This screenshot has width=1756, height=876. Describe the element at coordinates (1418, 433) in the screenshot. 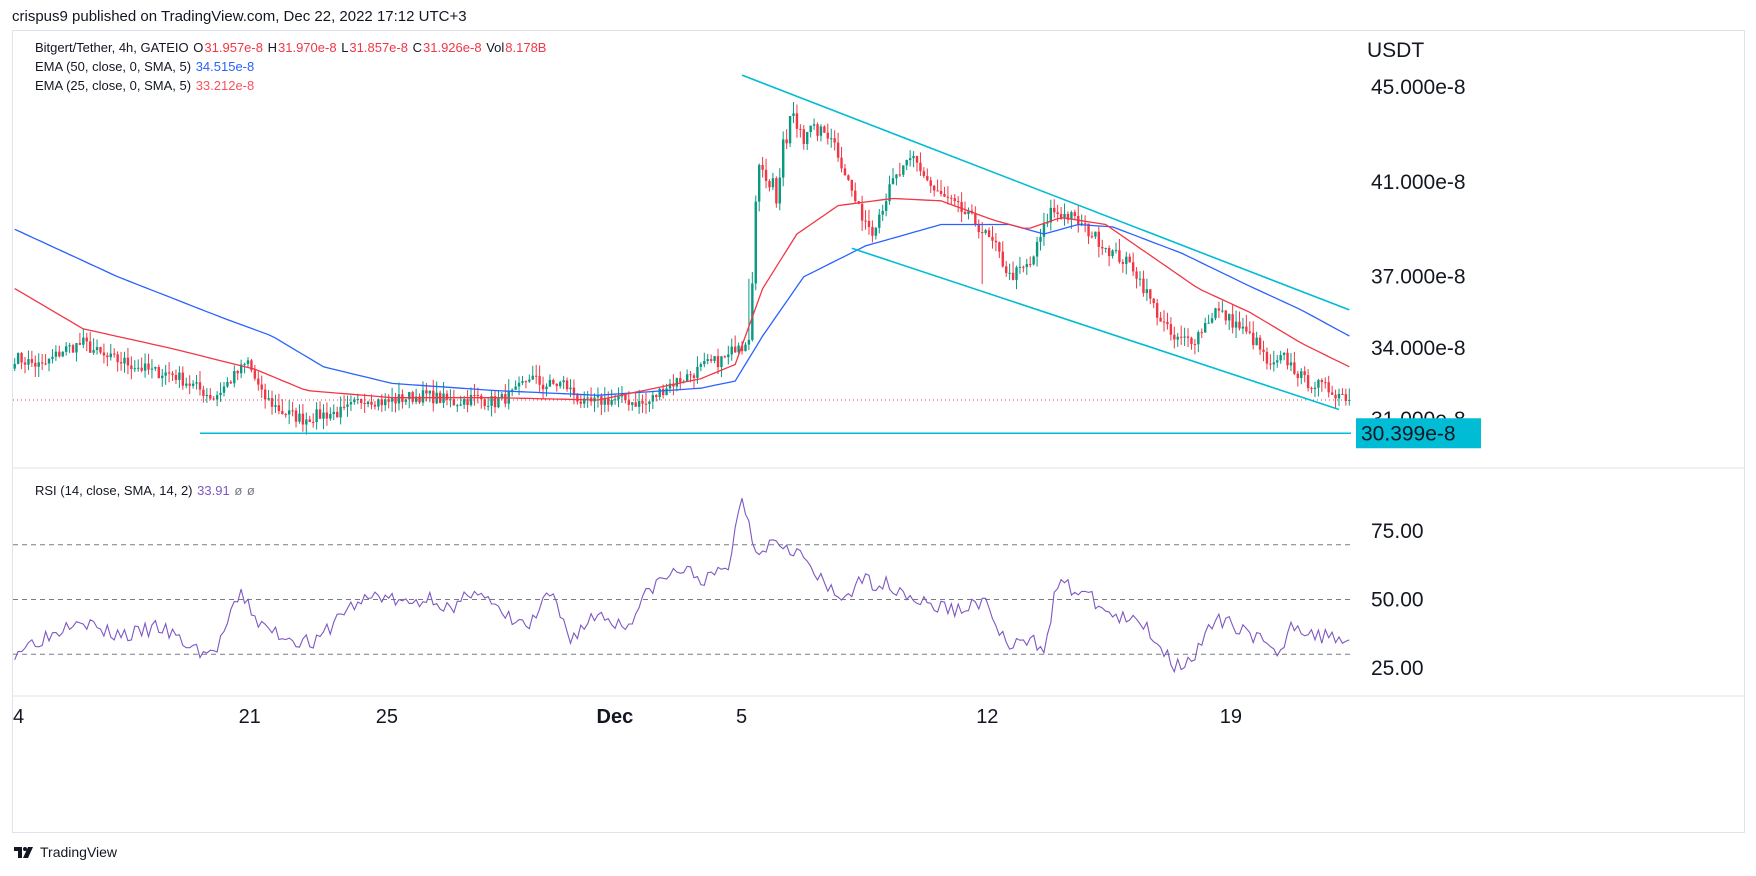

I see `price-tag-box` at that location.